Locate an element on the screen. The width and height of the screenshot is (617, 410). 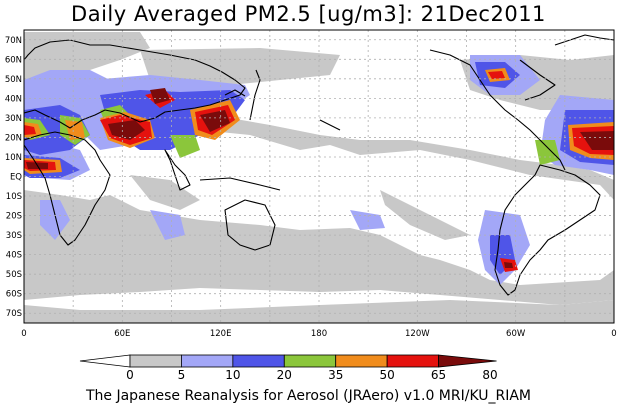
lon-label: 120W is located at coordinates (417, 334).